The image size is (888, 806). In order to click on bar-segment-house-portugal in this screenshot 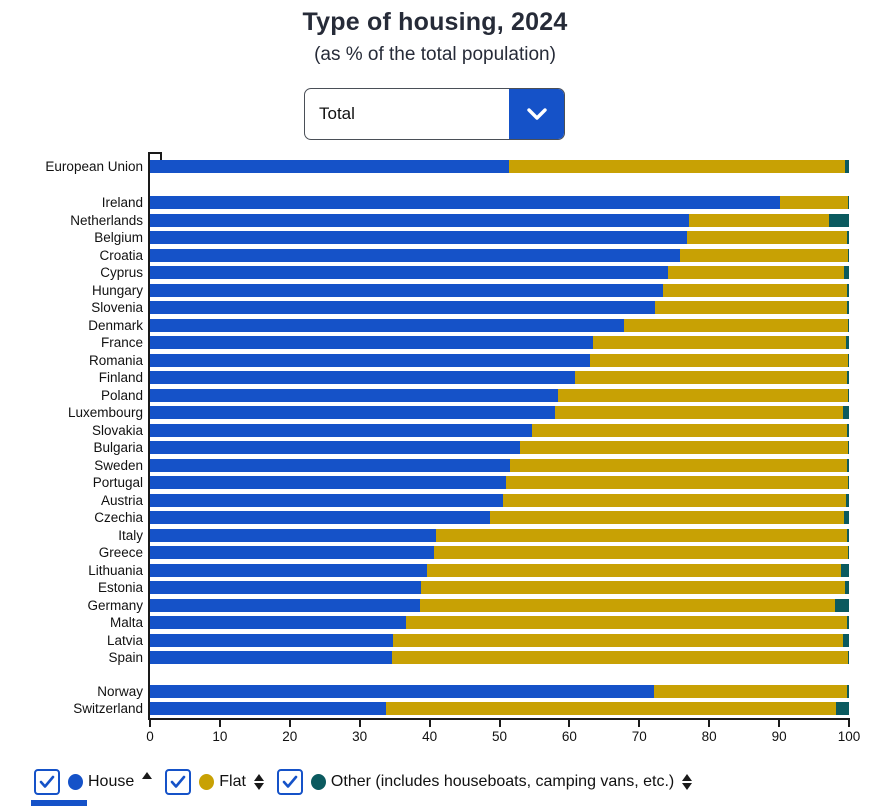, I will do `click(328, 482)`.